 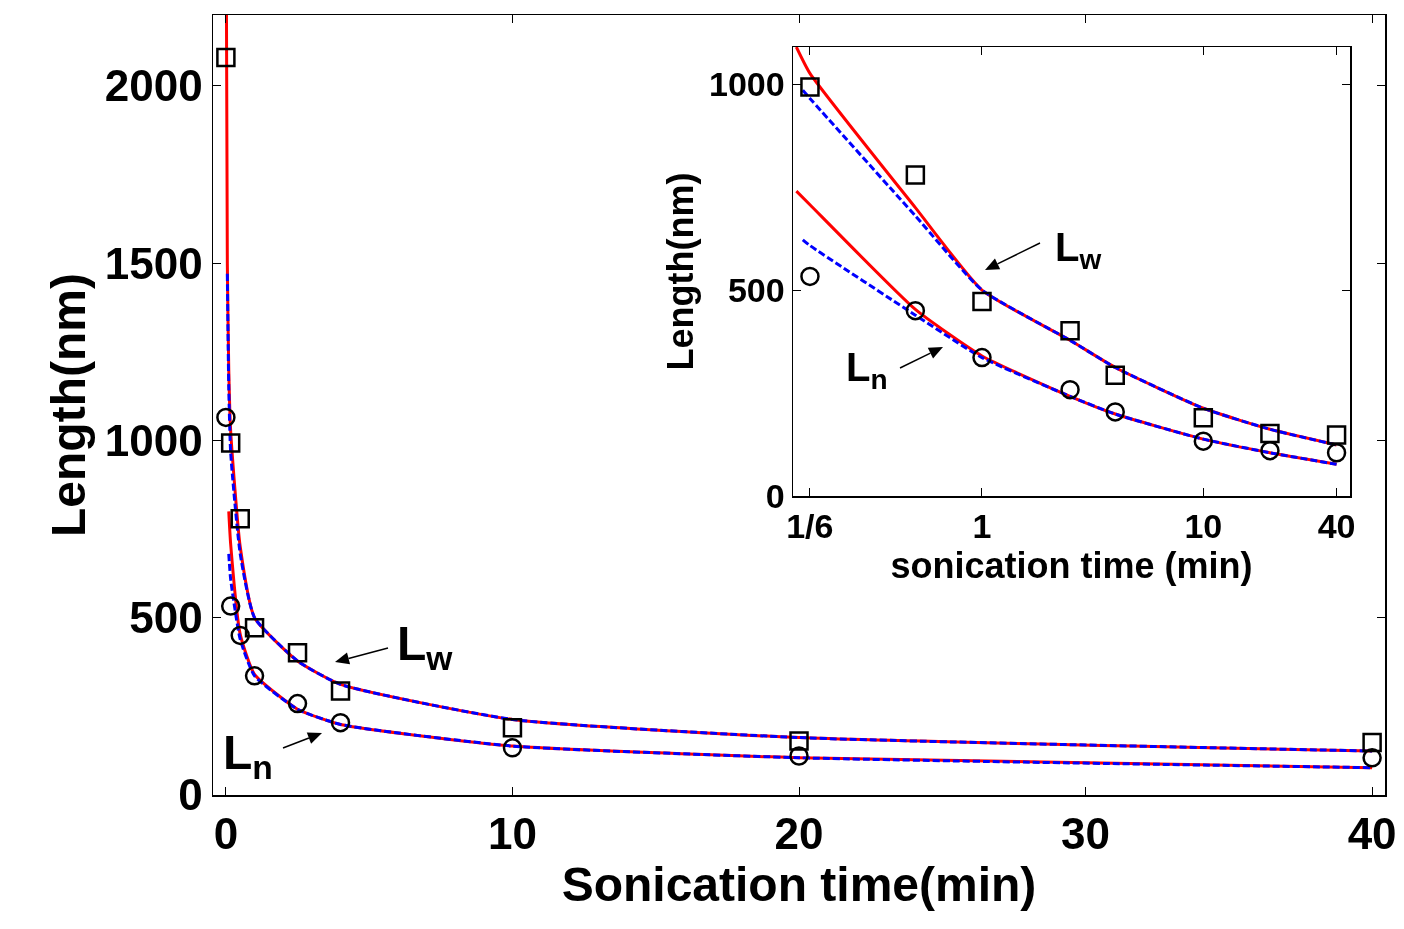 What do you see at coordinates (153, 86) in the screenshot?
I see `y-tick-label: 2000` at bounding box center [153, 86].